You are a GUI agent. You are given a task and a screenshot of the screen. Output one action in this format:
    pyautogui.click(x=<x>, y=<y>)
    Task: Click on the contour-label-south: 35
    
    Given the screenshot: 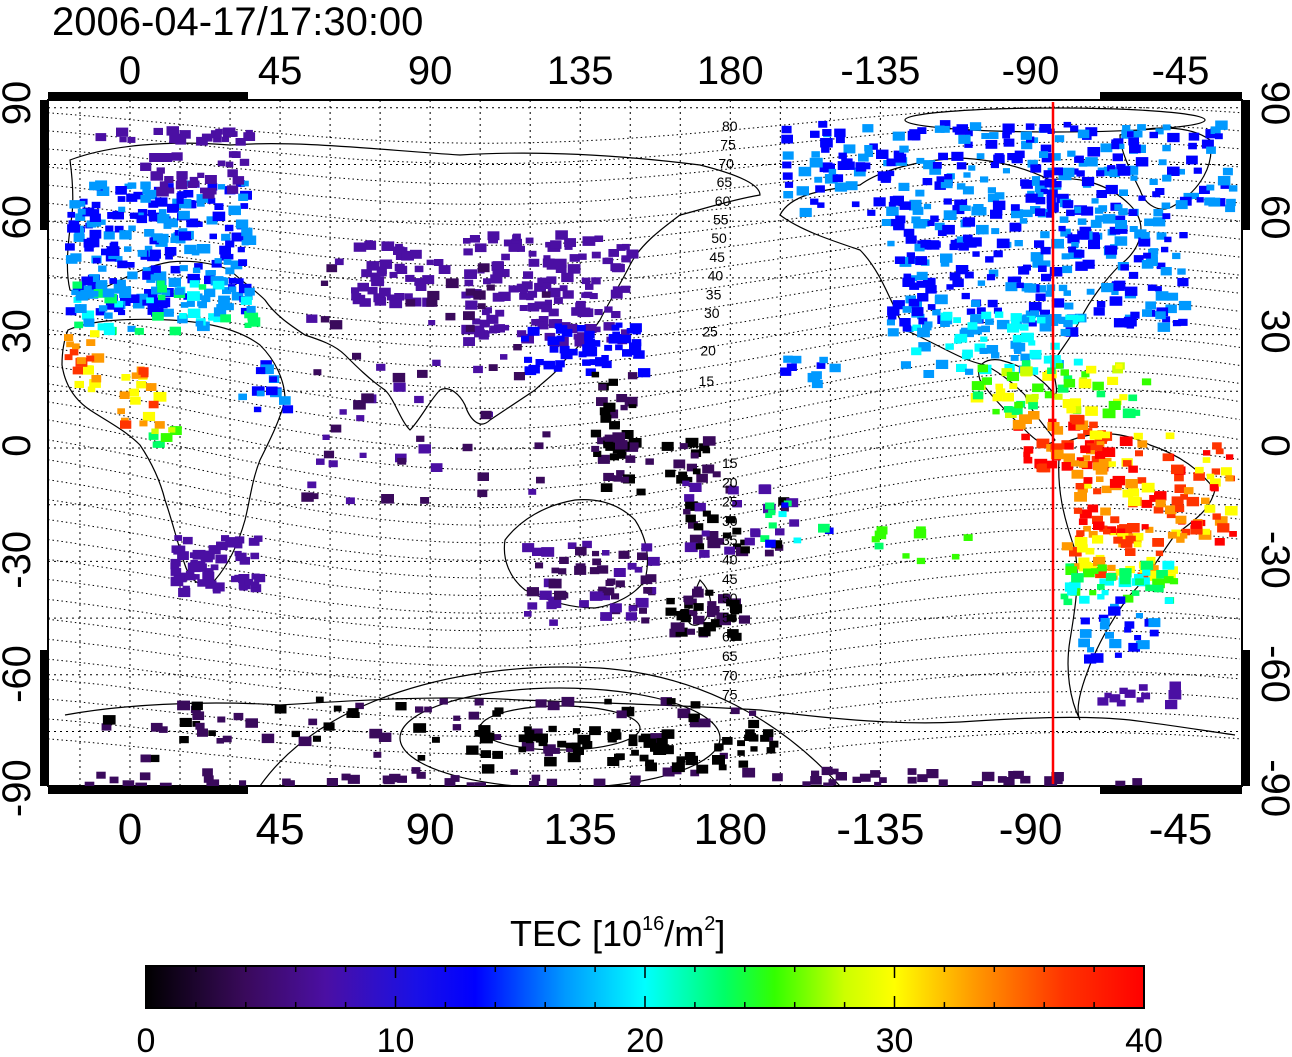 What is the action you would take?
    pyautogui.click(x=730, y=540)
    